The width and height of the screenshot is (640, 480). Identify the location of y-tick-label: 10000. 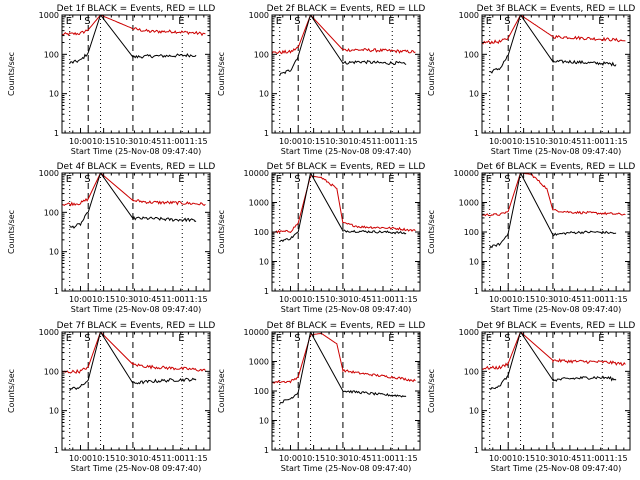
(256, 332).